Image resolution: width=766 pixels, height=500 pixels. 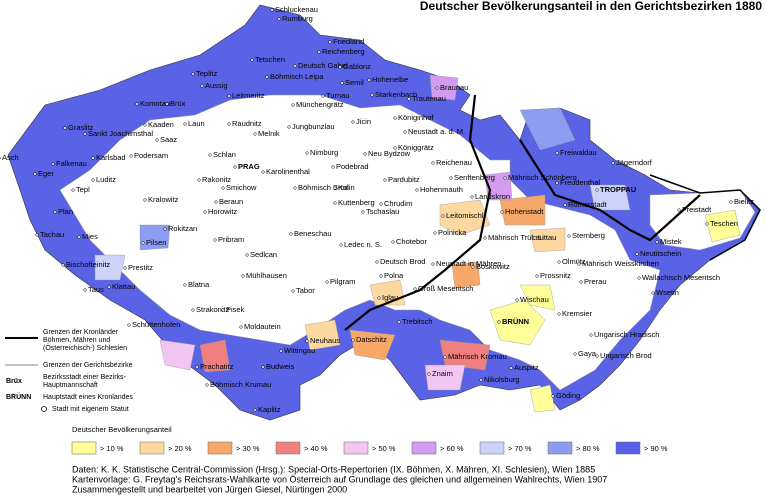 I want to click on town-label: Rumburg, so click(x=297, y=18).